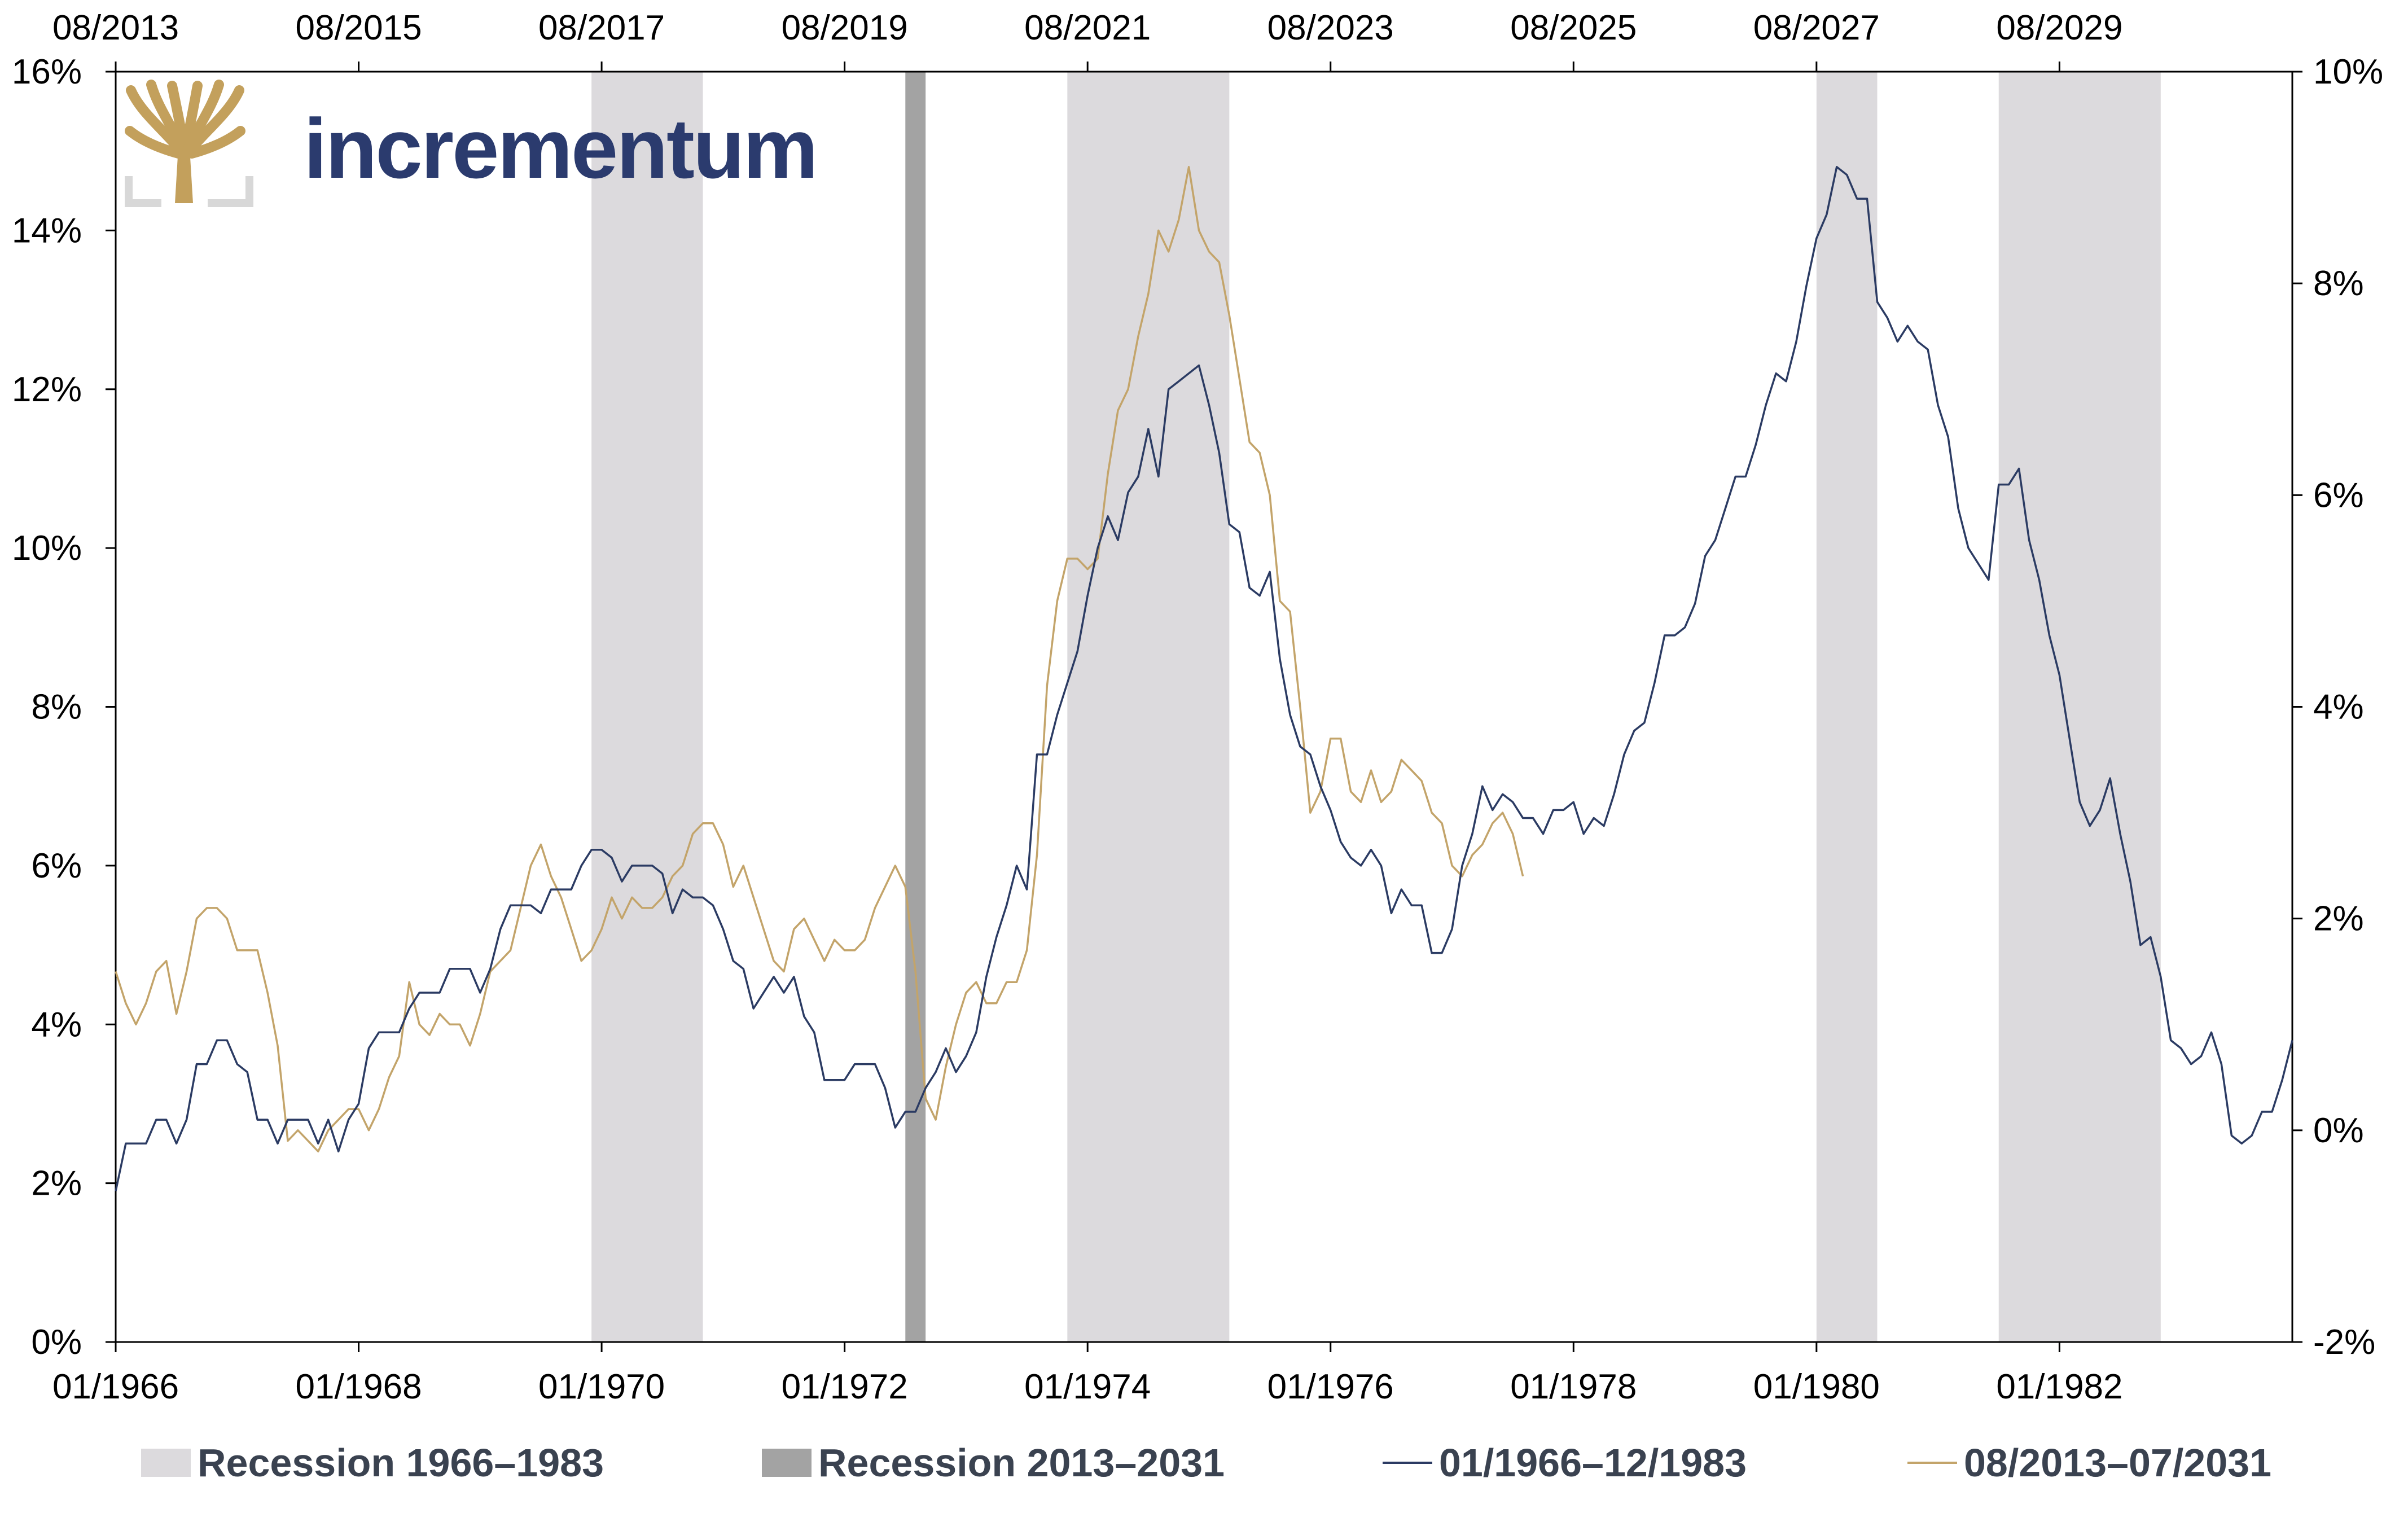 This screenshot has height=1513, width=2408. What do you see at coordinates (2339, 707) in the screenshot?
I see `right-tick-label: 4%` at bounding box center [2339, 707].